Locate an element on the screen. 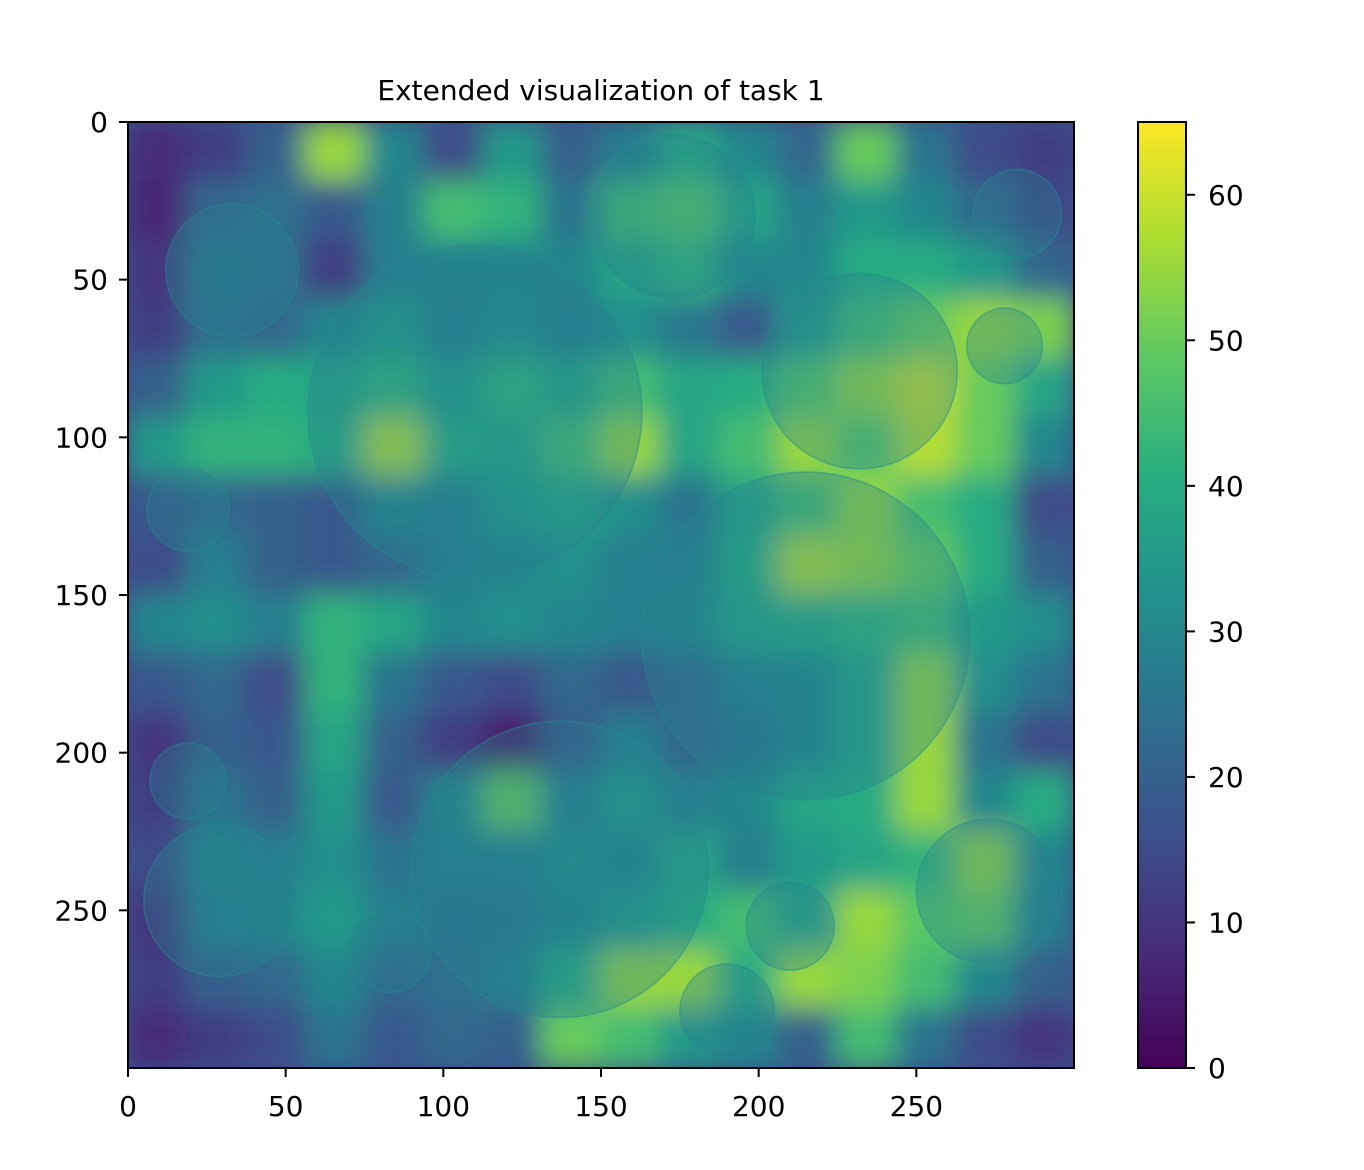  colorbar-tick-label: 20 is located at coordinates (1226, 777).